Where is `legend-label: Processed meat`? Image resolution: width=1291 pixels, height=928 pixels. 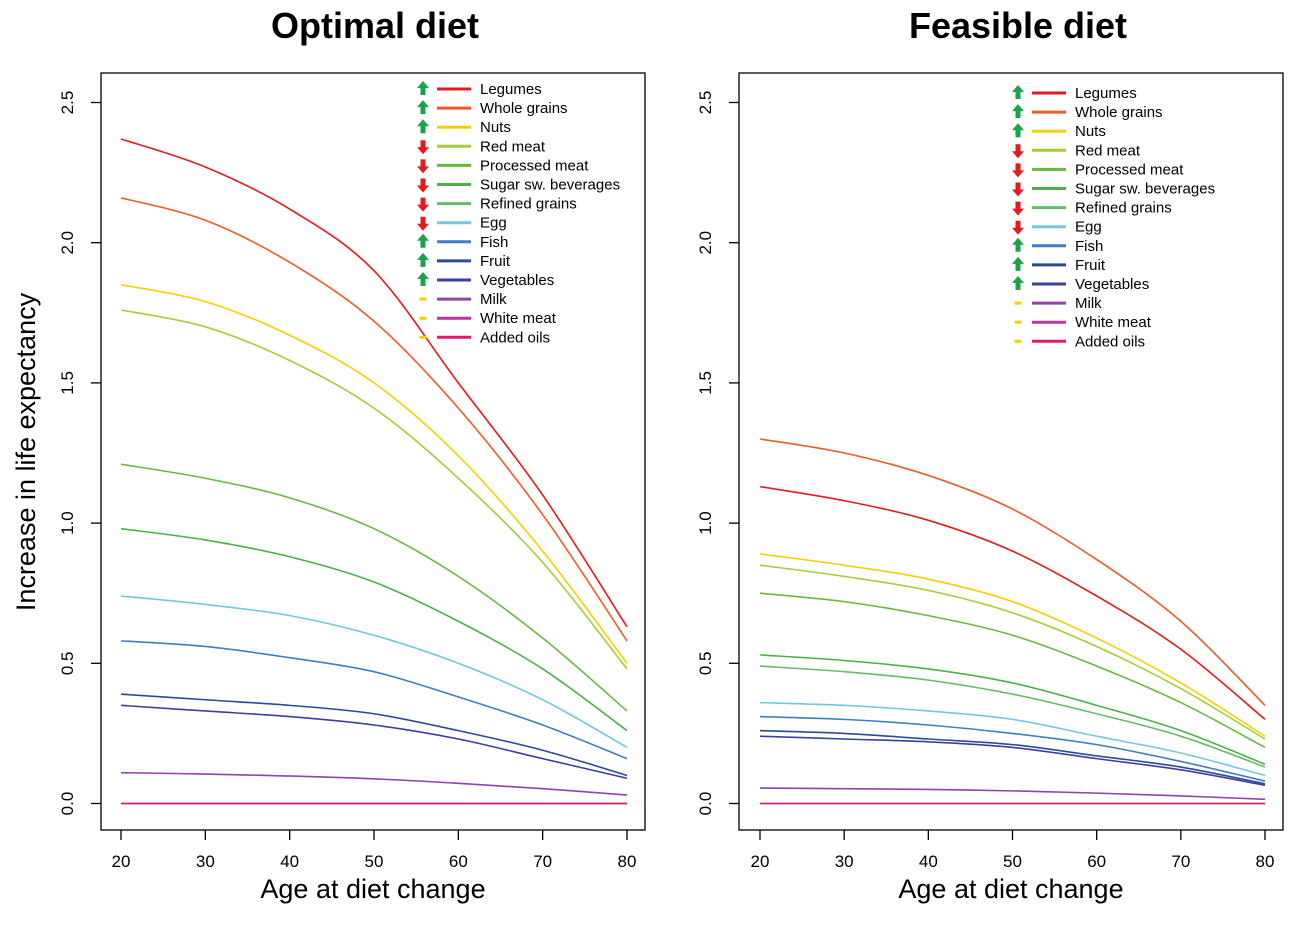 legend-label: Processed meat is located at coordinates (534, 165).